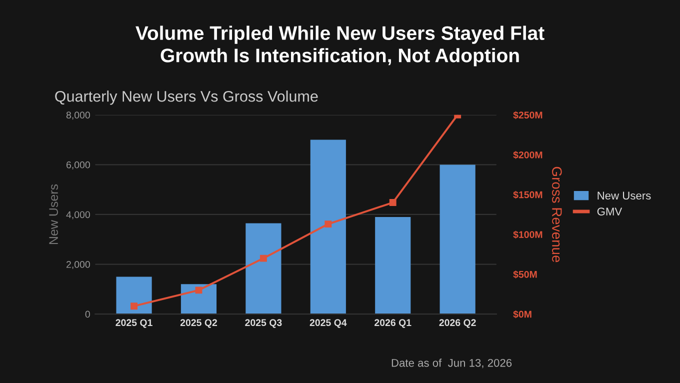 The image size is (680, 383). Describe the element at coordinates (186, 97) in the screenshot. I see `chart-subtitle: Quarterly New Users Vs Gross Volume` at that location.